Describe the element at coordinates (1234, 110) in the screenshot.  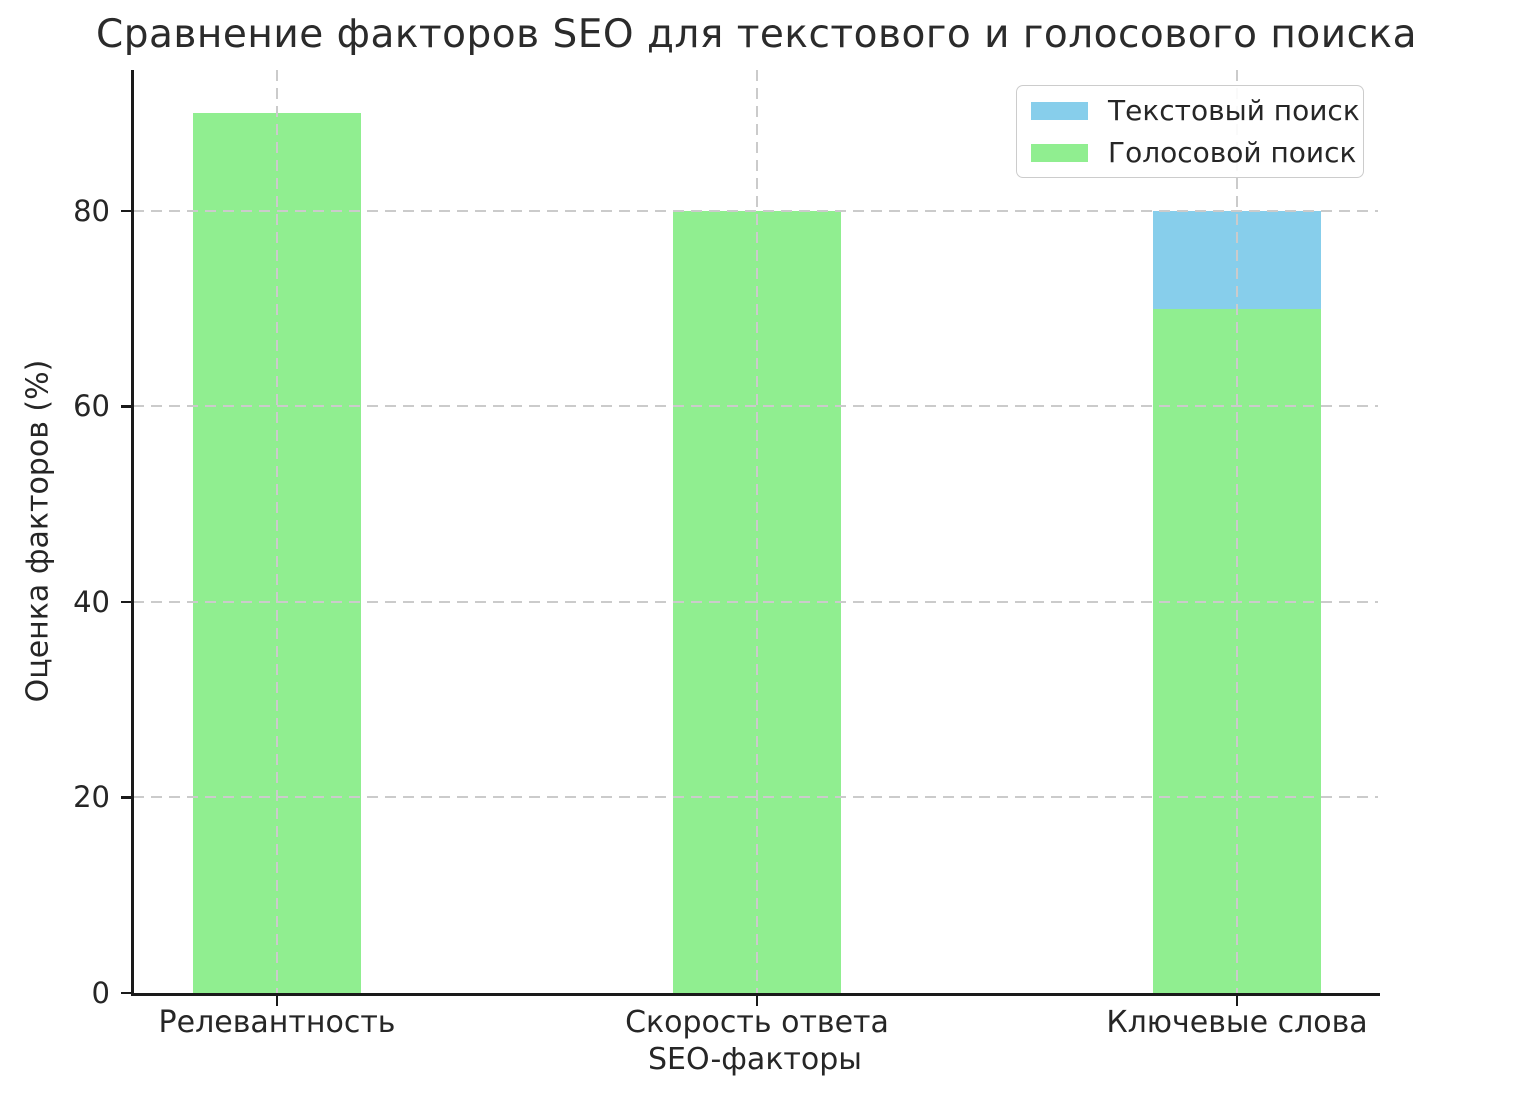
I see `legend-label: Текстовый поиск` at that location.